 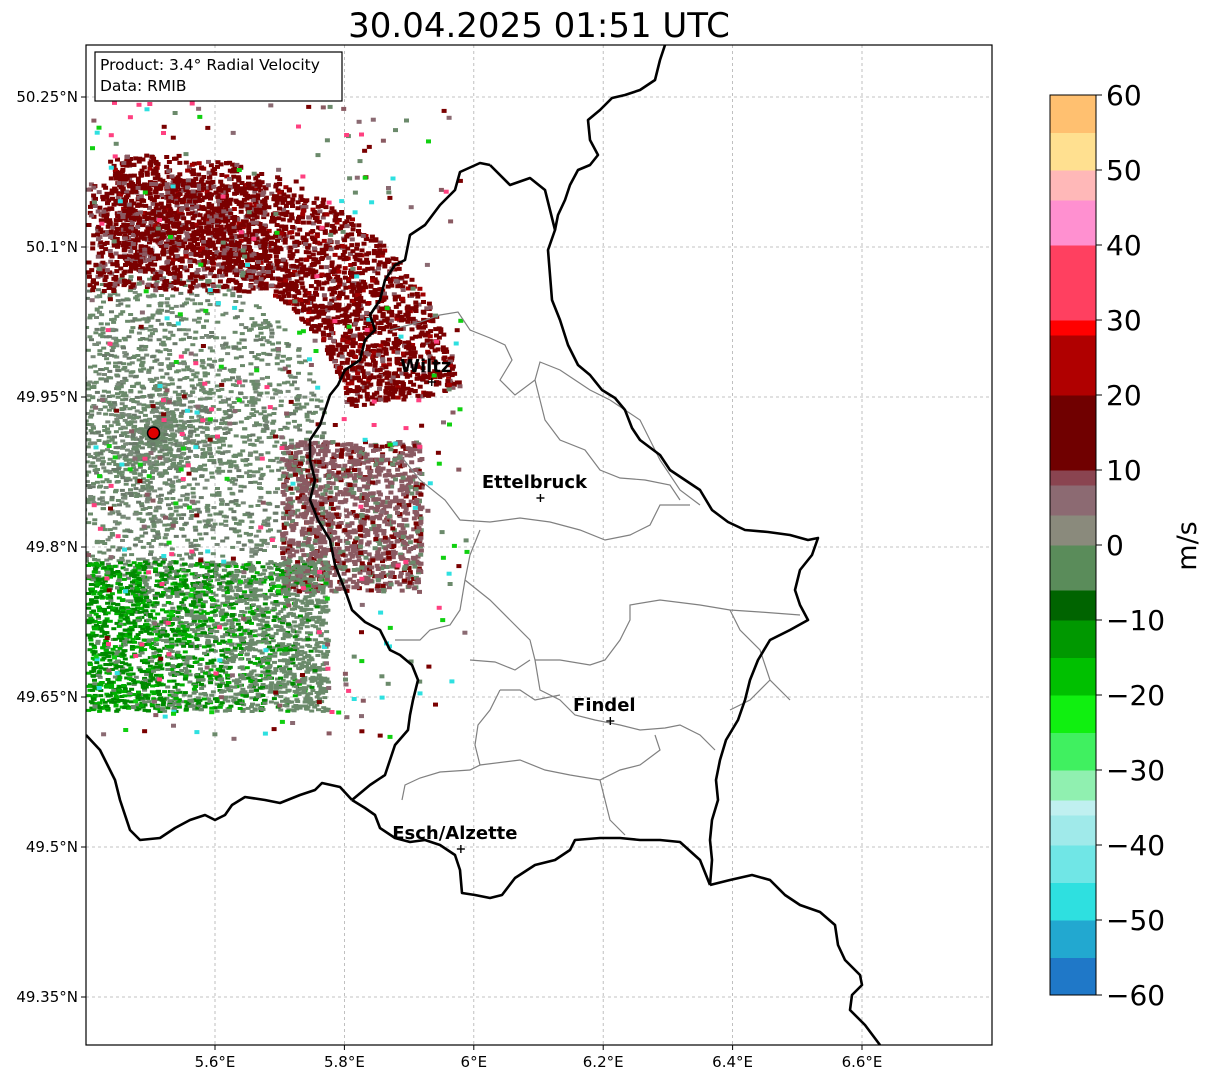 What do you see at coordinates (474, 1062) in the screenshot?
I see `lon-tick-label: 6°E` at bounding box center [474, 1062].